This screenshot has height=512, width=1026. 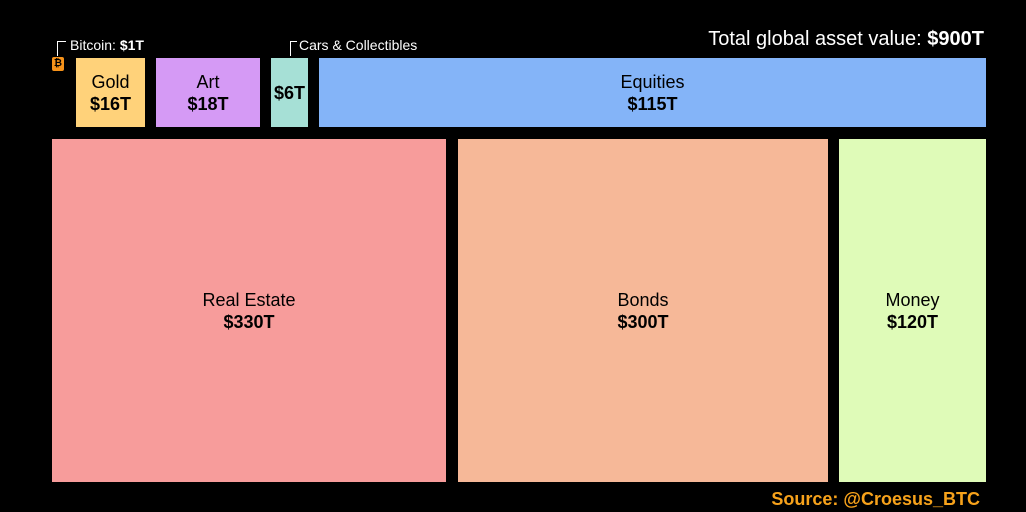 What do you see at coordinates (643, 299) in the screenshot?
I see `tile-bonds-label: Bonds` at bounding box center [643, 299].